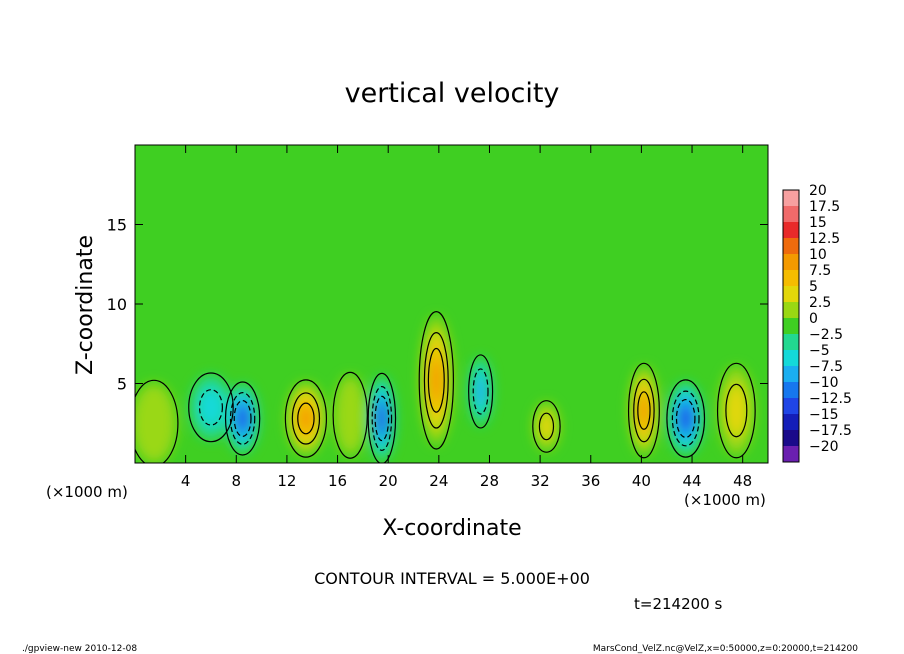  I want to click on x-unit-right: (×1000 m), so click(725, 500).